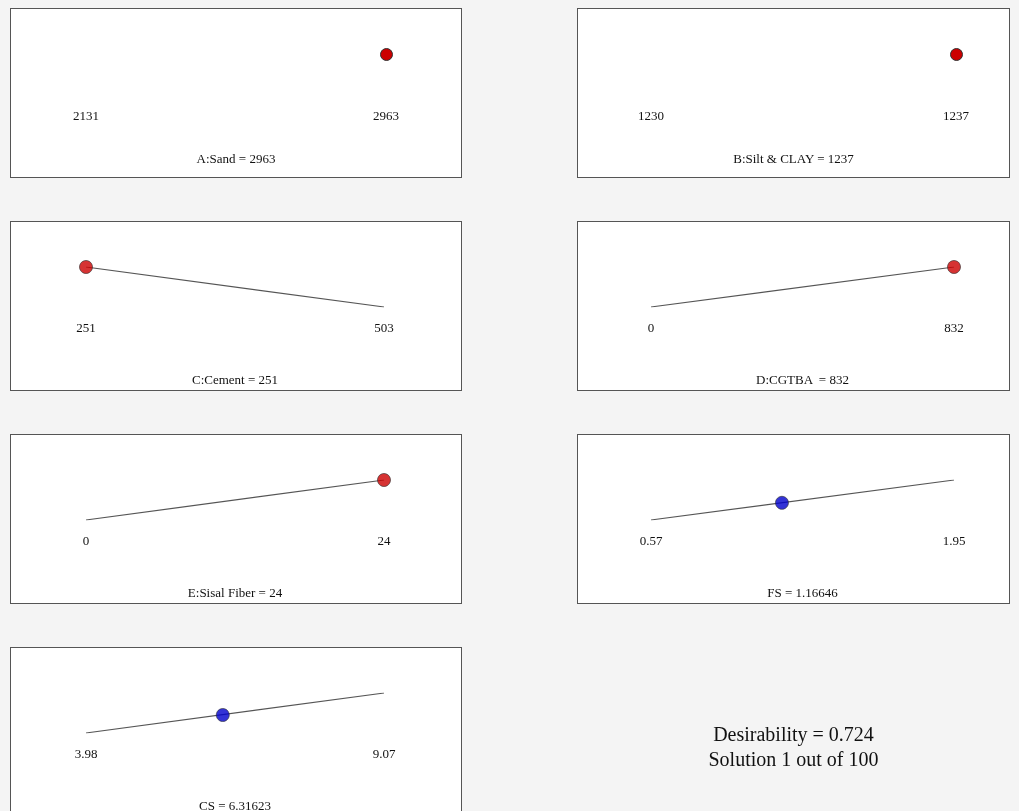  Describe the element at coordinates (954, 327) in the screenshot. I see `x-tick-label: 832` at that location.